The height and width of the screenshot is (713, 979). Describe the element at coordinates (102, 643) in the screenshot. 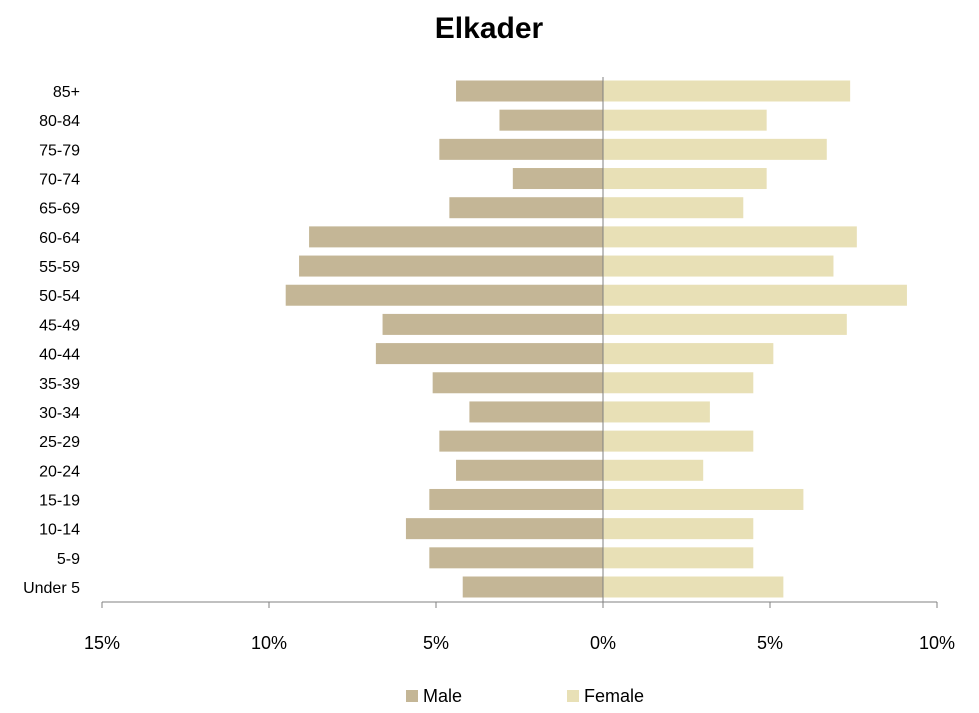

I see `x-tick-label: 15%` at that location.